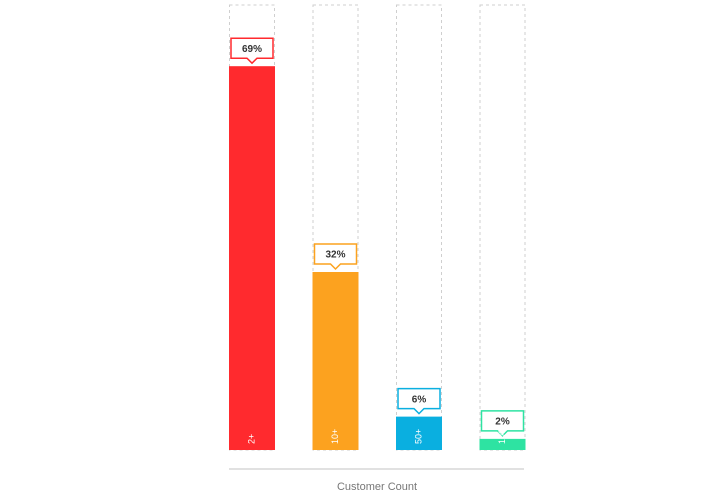 Image resolution: width=728 pixels, height=500 pixels. I want to click on value-label: 32%, so click(335, 255).